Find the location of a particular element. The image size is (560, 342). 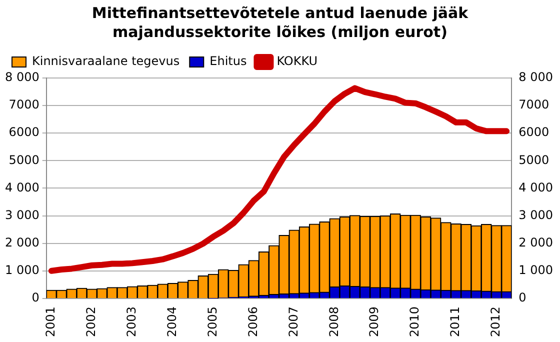

x-tick-label: 2011 is located at coordinates (455, 322).